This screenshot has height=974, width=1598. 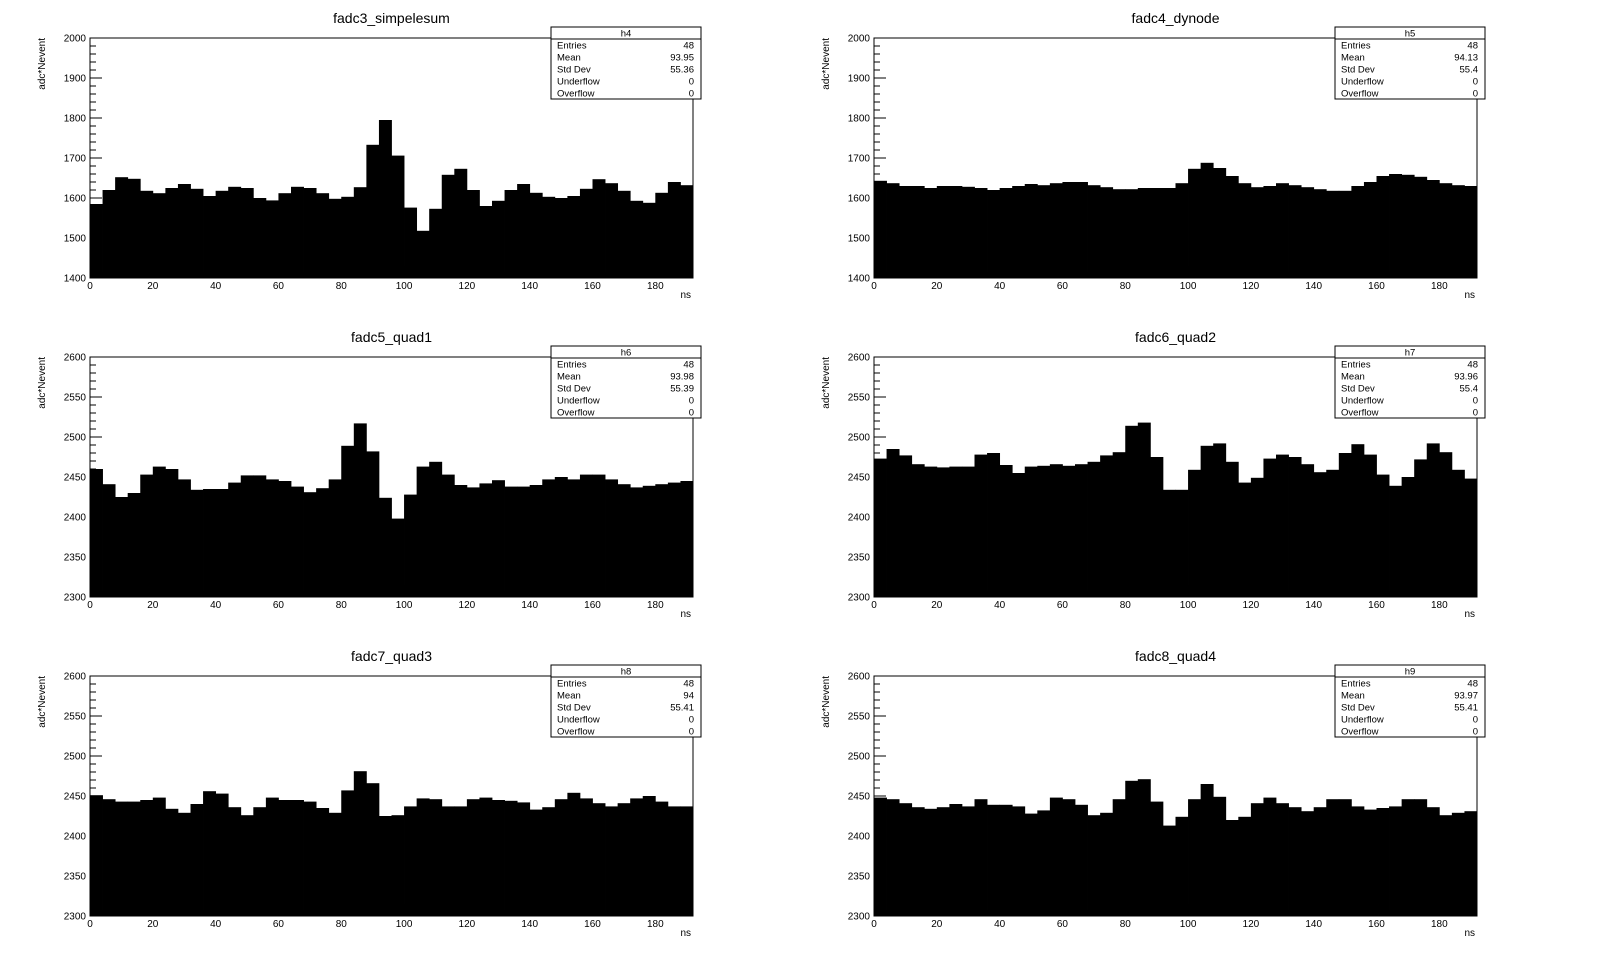 I want to click on y-tick-label: 1400, so click(x=859, y=279).